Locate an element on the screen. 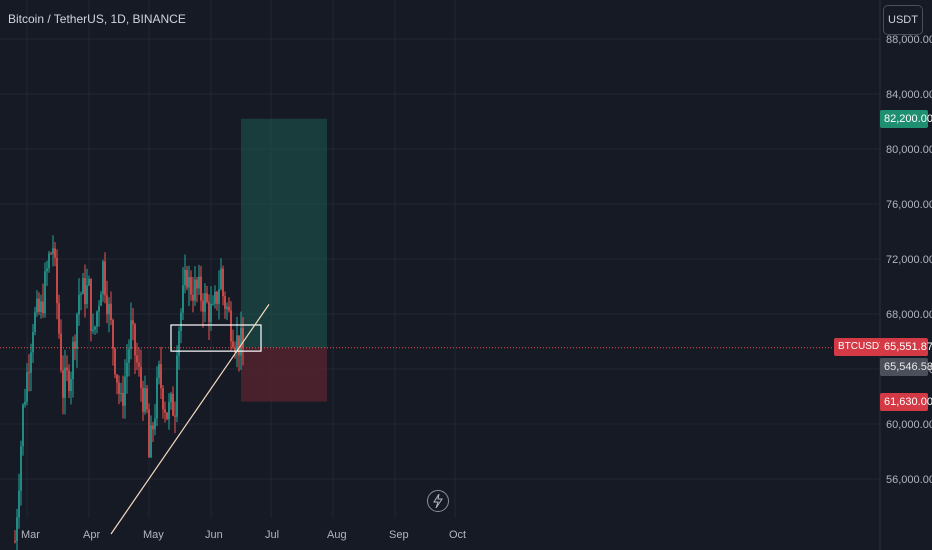 Image resolution: width=932 pixels, height=550 pixels. price-tick-label: 56,000.00 is located at coordinates (909, 480).